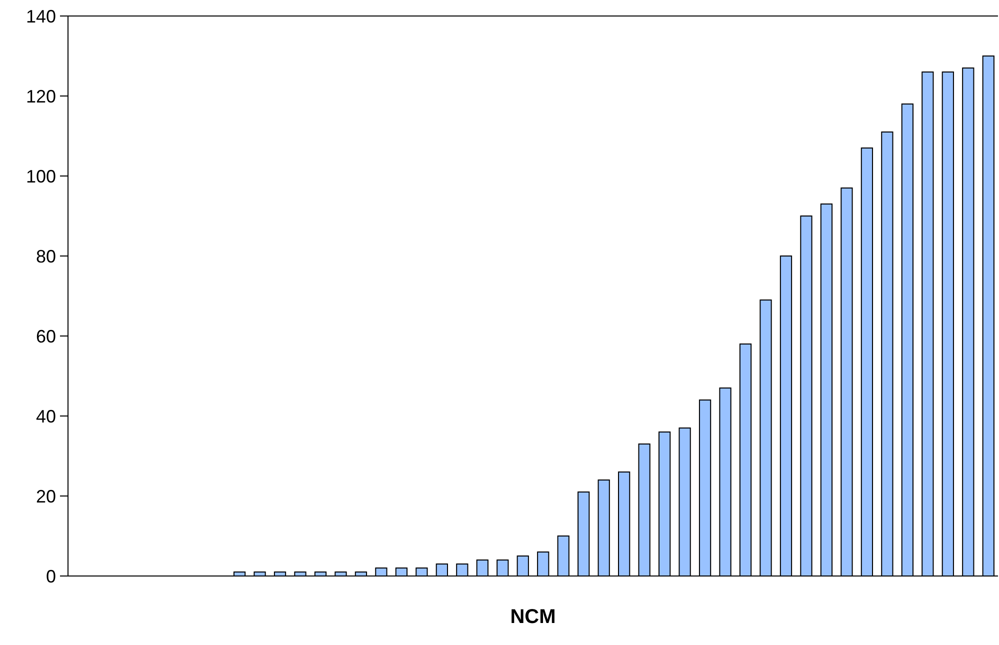 The image size is (999, 645). Describe the element at coordinates (46, 256) in the screenshot. I see `y-tick-label: 80` at that location.